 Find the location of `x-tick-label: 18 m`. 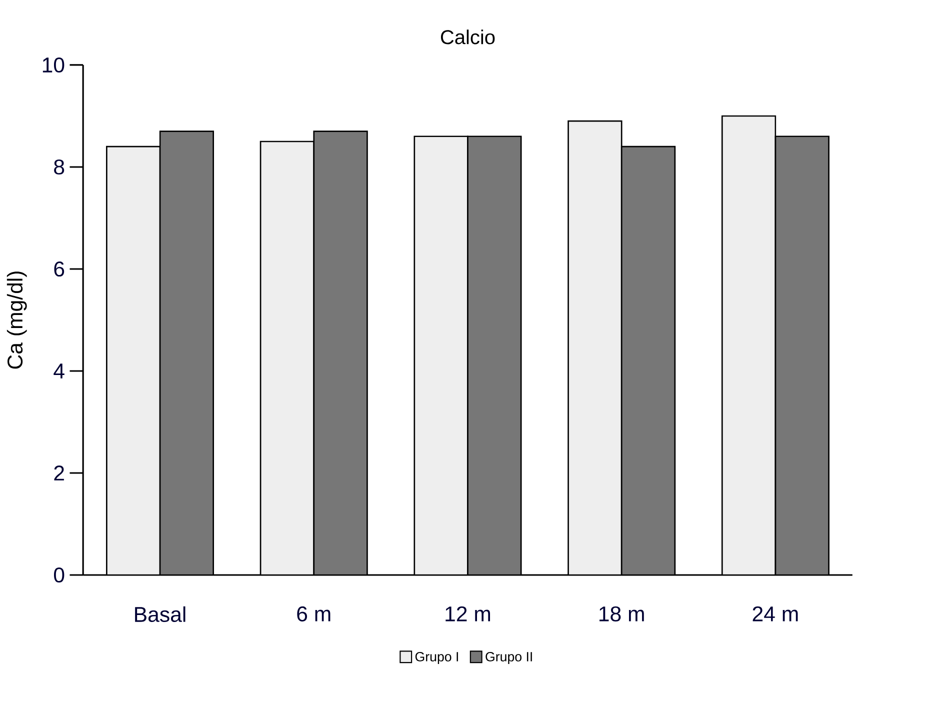

x-tick-label: 18 m is located at coordinates (622, 614).